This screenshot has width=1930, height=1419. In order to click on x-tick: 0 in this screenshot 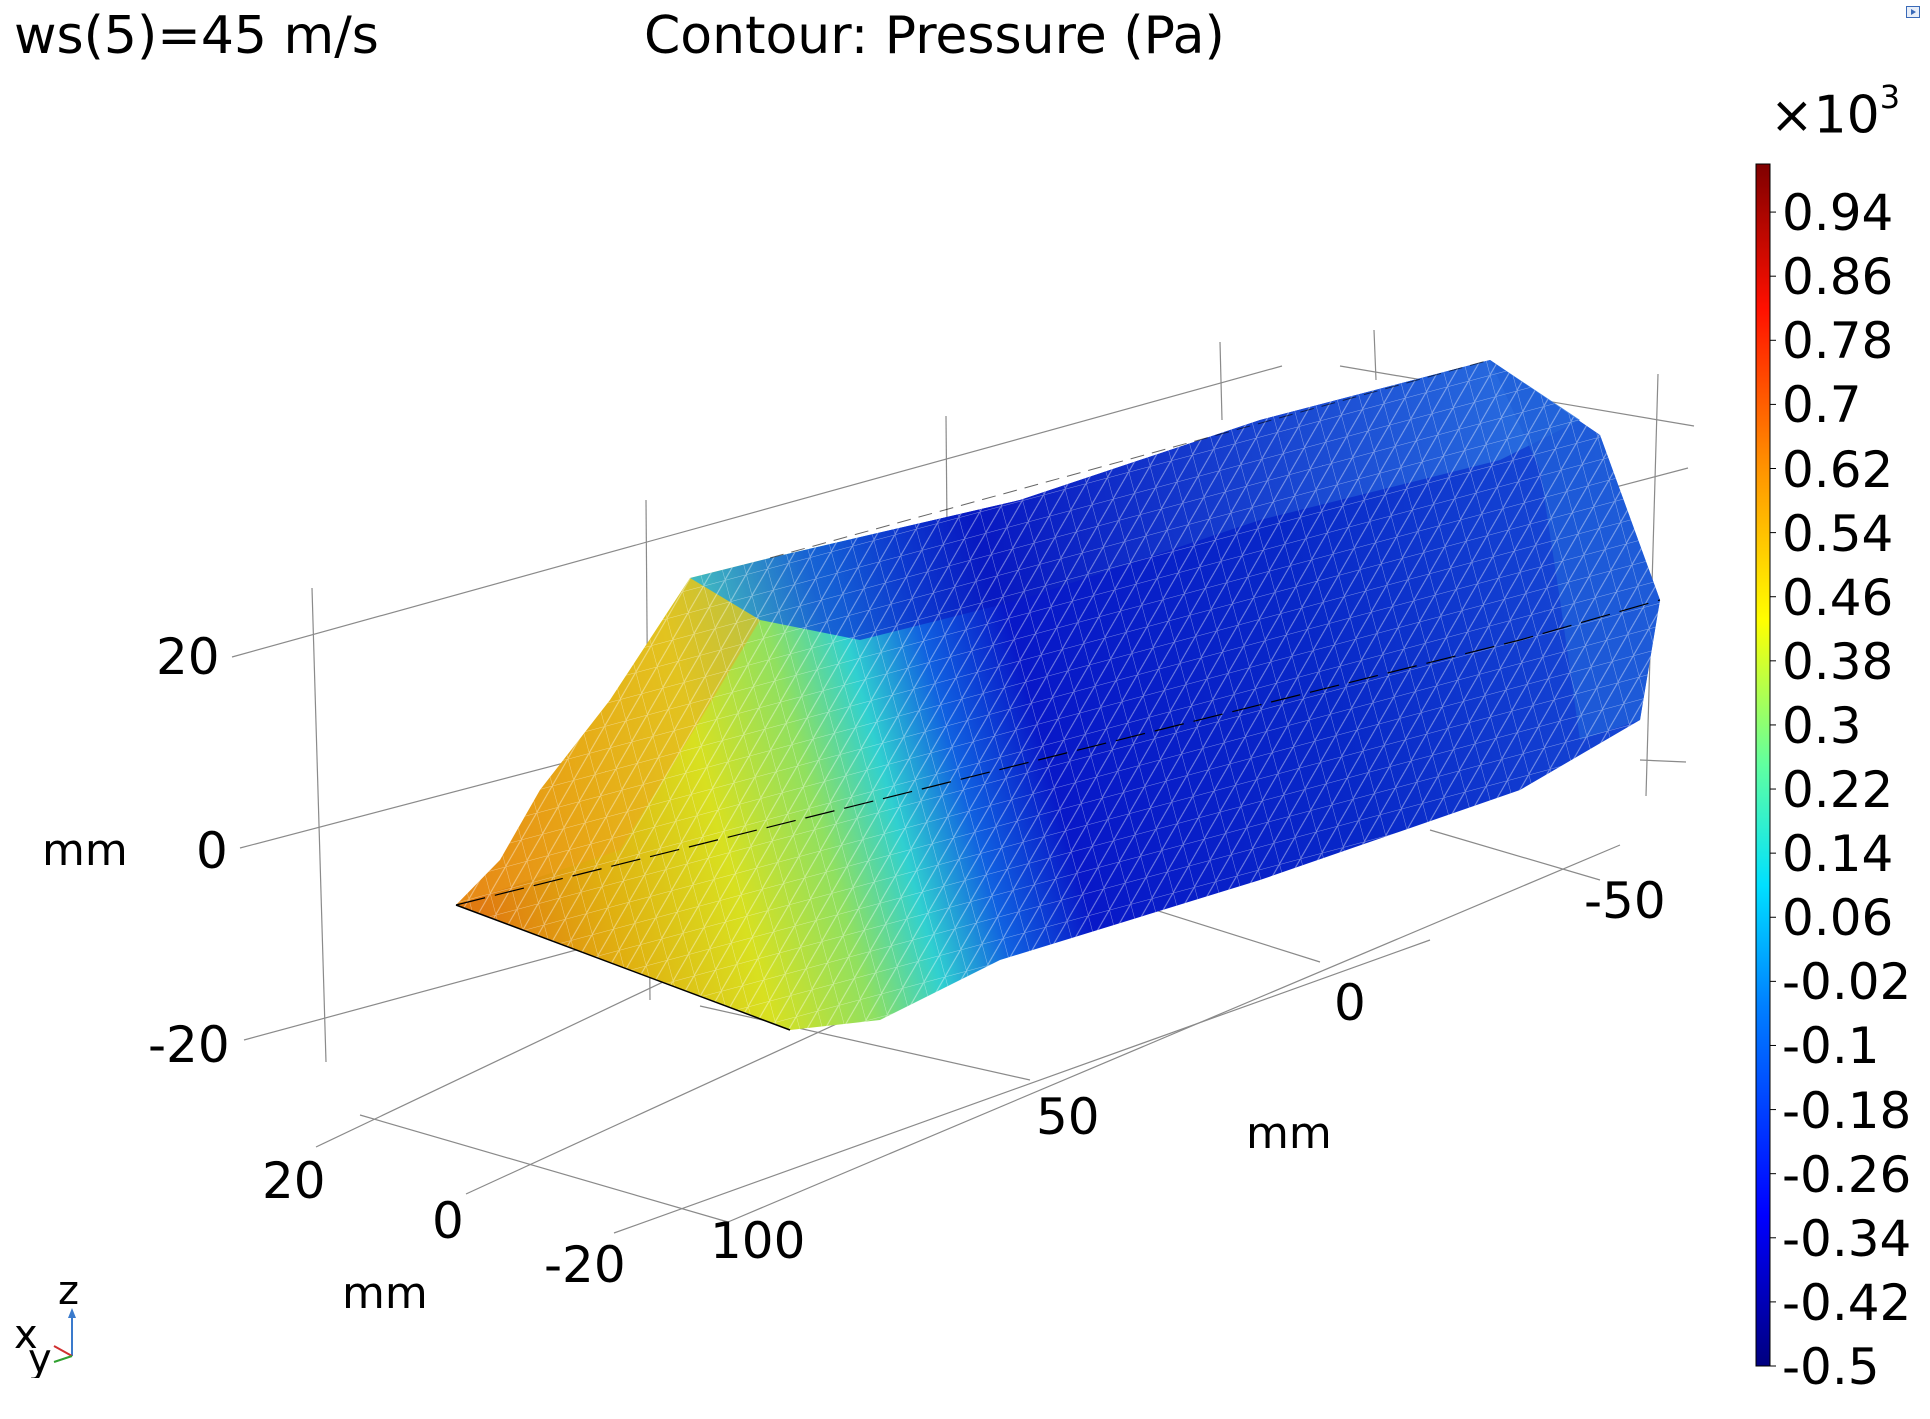, I will do `click(1350, 1003)`.